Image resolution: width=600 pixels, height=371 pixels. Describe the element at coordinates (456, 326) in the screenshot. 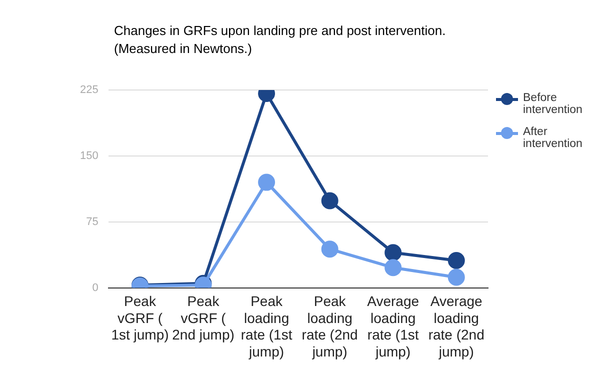

I see `x-tick-label: Average loading rate (2nd jump)` at that location.